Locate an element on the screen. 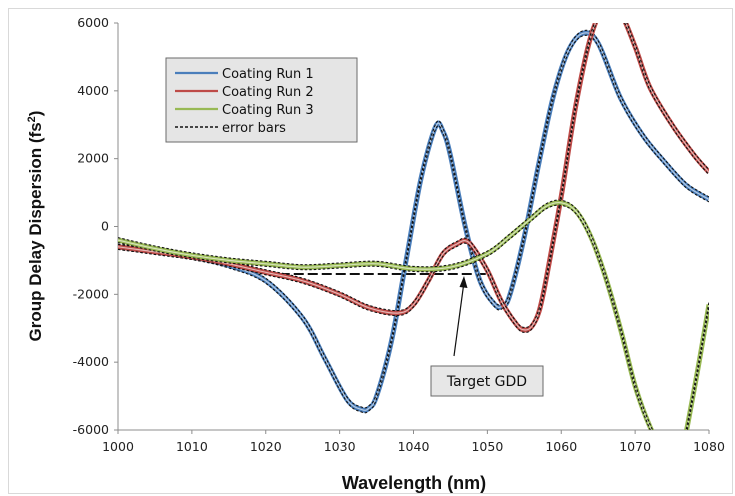 This screenshot has height=496, width=735. x-tick-label: 1080 is located at coordinates (709, 446).